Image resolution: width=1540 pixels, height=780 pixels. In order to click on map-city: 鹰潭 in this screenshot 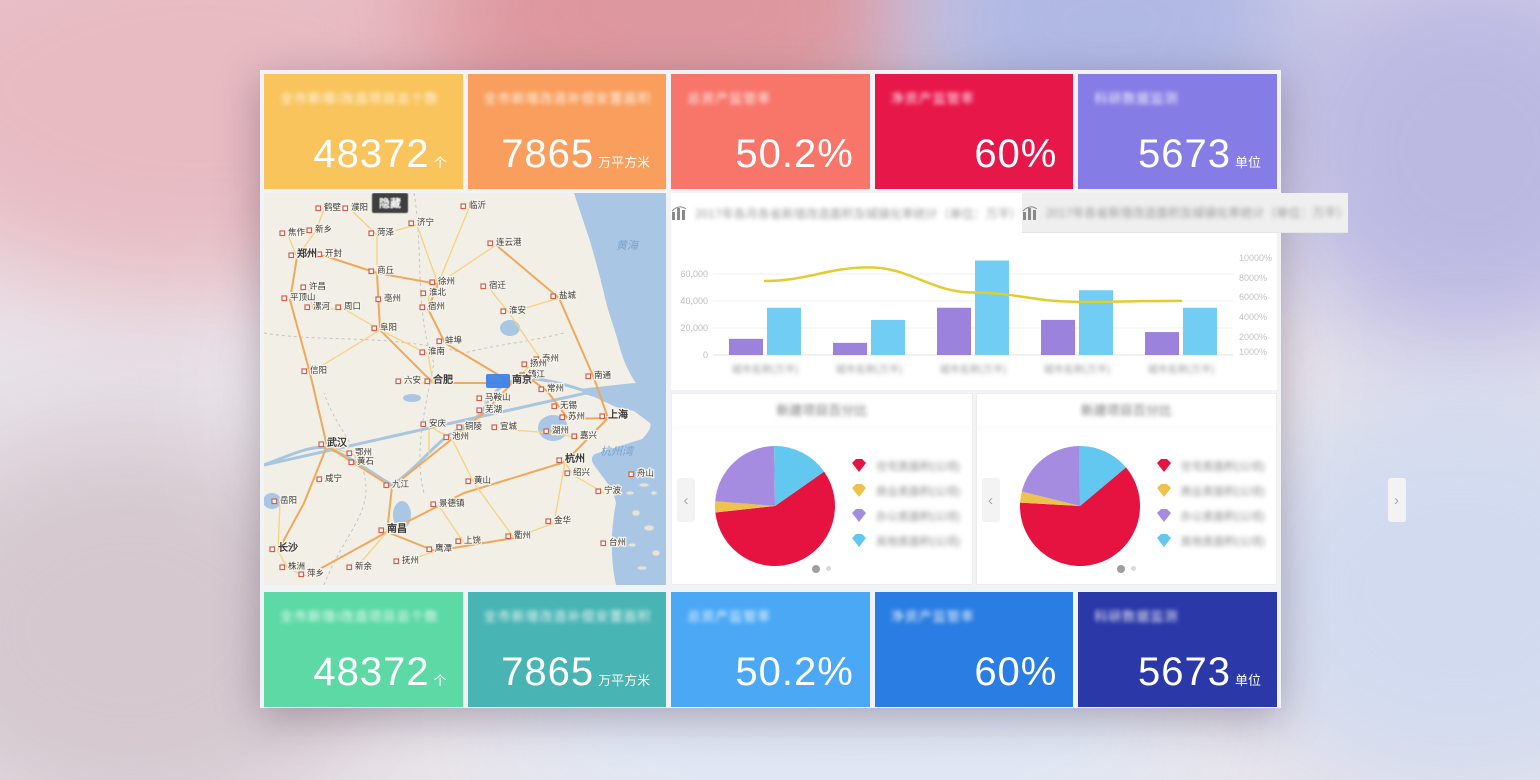, I will do `click(440, 548)`.